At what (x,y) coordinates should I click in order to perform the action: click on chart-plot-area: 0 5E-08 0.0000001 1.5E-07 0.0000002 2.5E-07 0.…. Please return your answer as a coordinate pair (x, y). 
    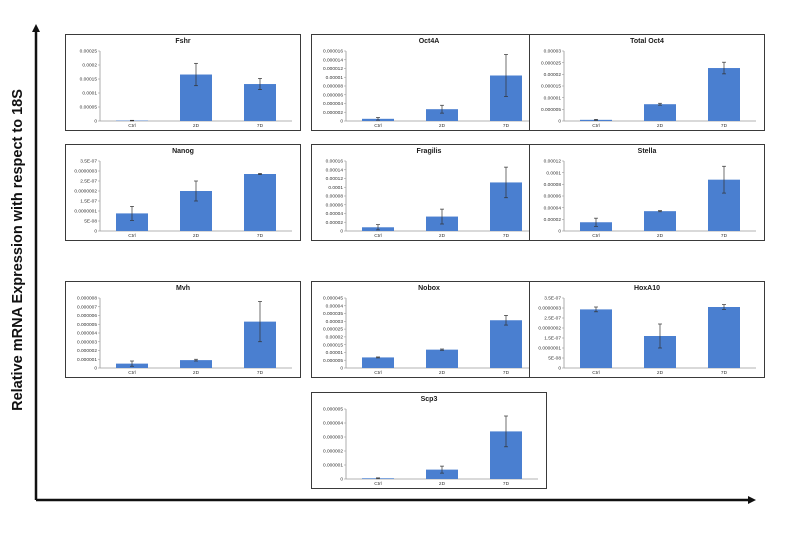
    Looking at the image, I should click on (183, 199).